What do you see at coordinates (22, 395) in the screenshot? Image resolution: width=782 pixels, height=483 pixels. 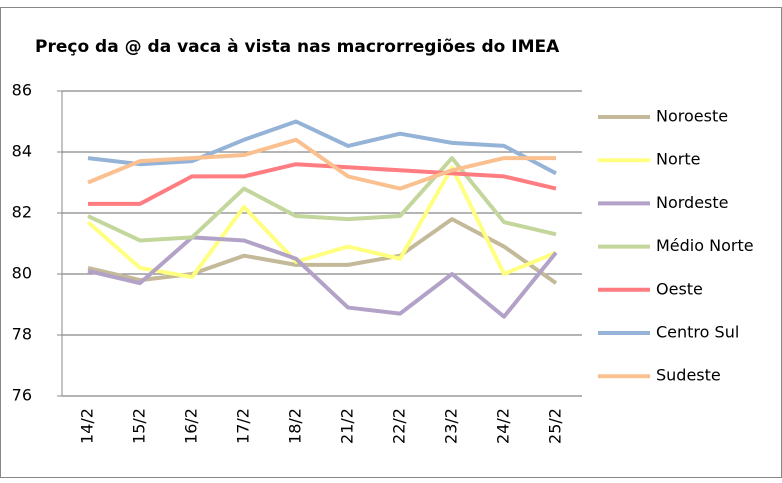 I see `y-tick-label: 76` at bounding box center [22, 395].